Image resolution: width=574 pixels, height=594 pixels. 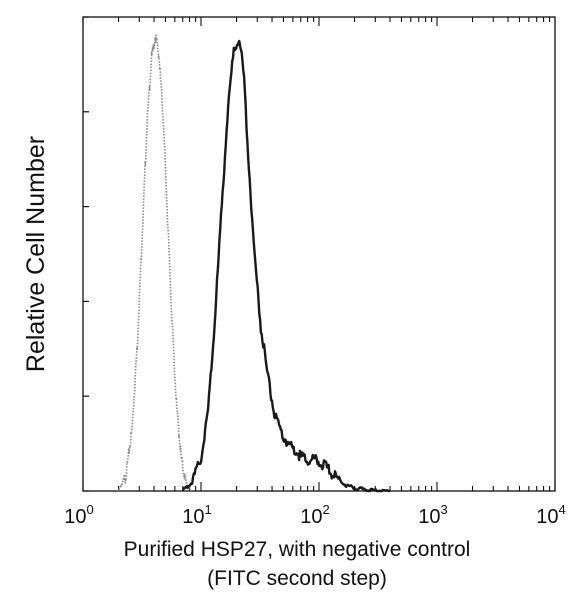 I want to click on x-tick-labels: 10⁰ 10¹ 10² 10³ 10⁴, so click(x=314, y=515).